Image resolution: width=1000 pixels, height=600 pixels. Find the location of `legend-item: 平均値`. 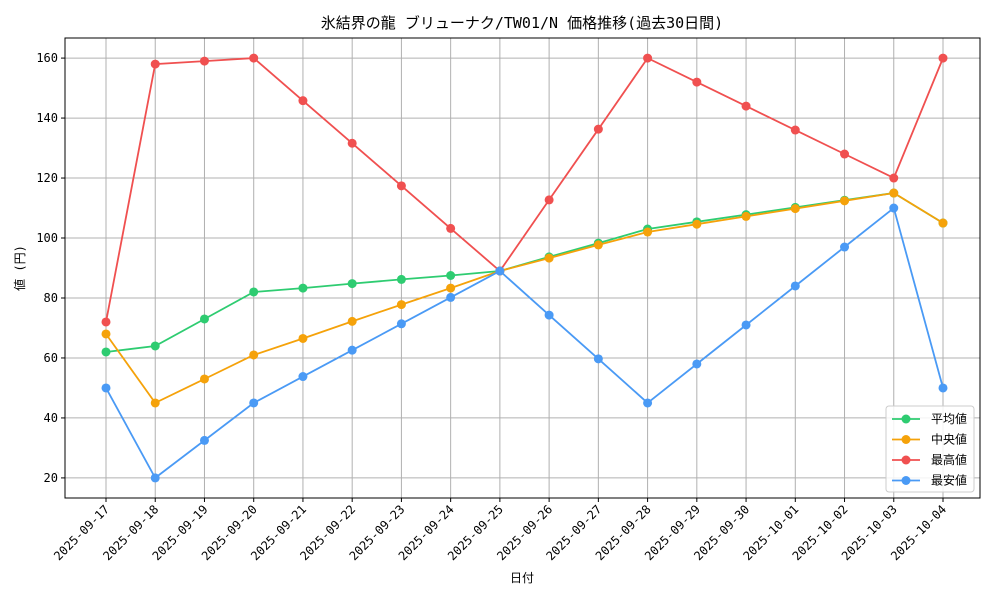

legend-item: 平均値 is located at coordinates (929, 418).